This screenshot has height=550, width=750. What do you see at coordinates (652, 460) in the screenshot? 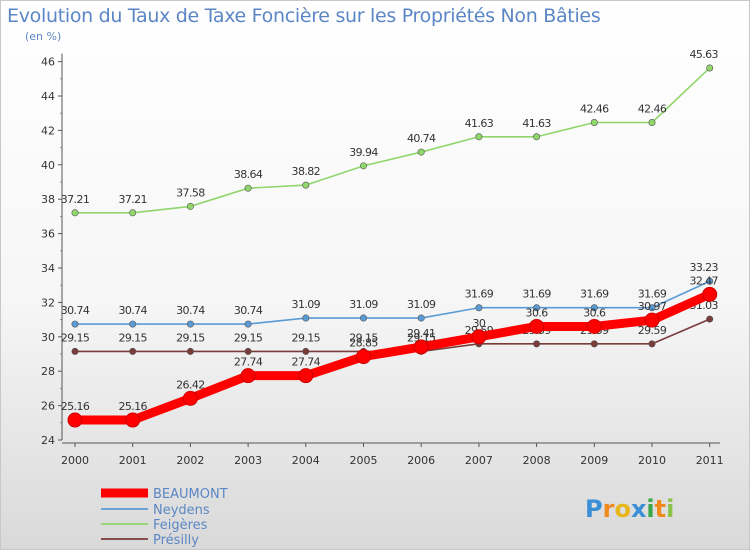
I see `x-tick-label: 2010` at bounding box center [652, 460].